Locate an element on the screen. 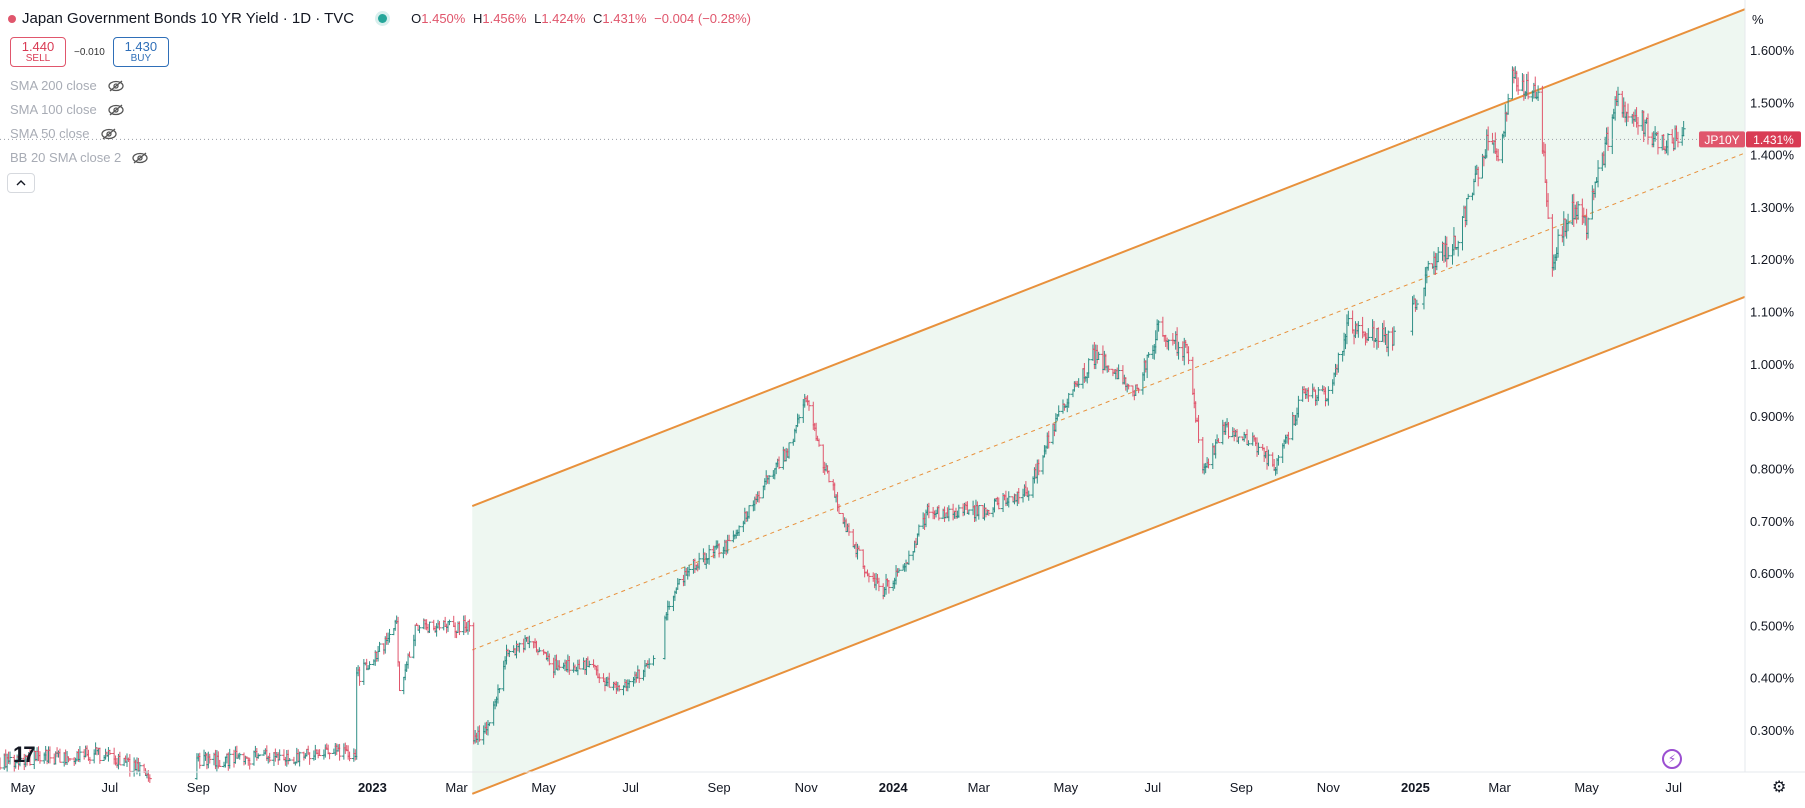 The width and height of the screenshot is (1805, 808). lightning-icon: ⚡ is located at coordinates (1672, 759).